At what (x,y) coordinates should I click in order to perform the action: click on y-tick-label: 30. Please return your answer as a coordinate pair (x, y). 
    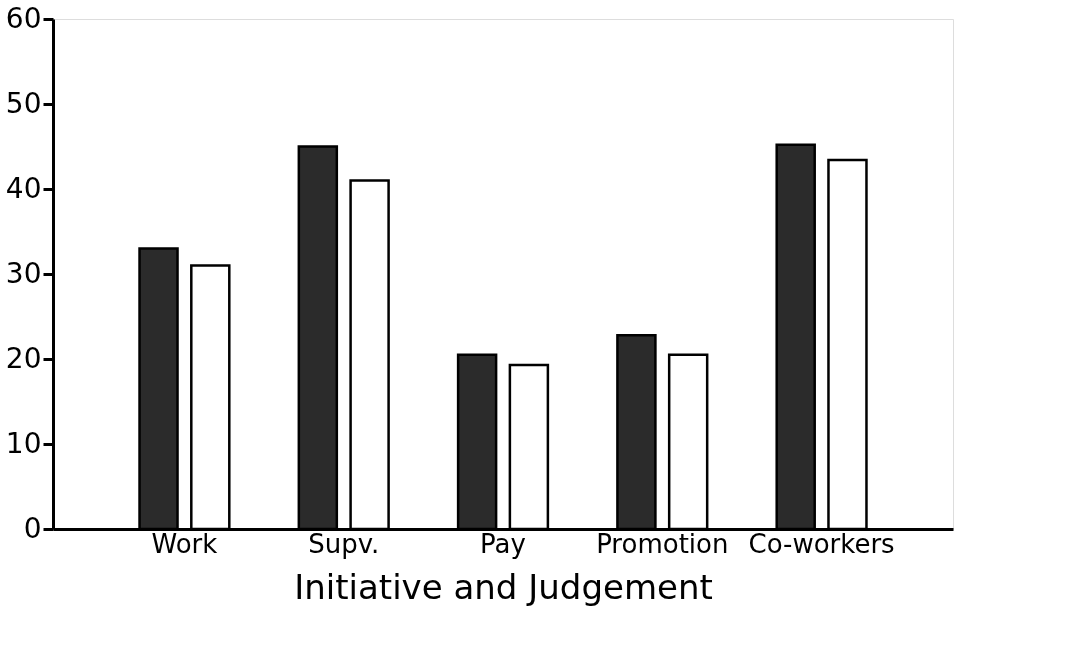
    Looking at the image, I should click on (23, 273).